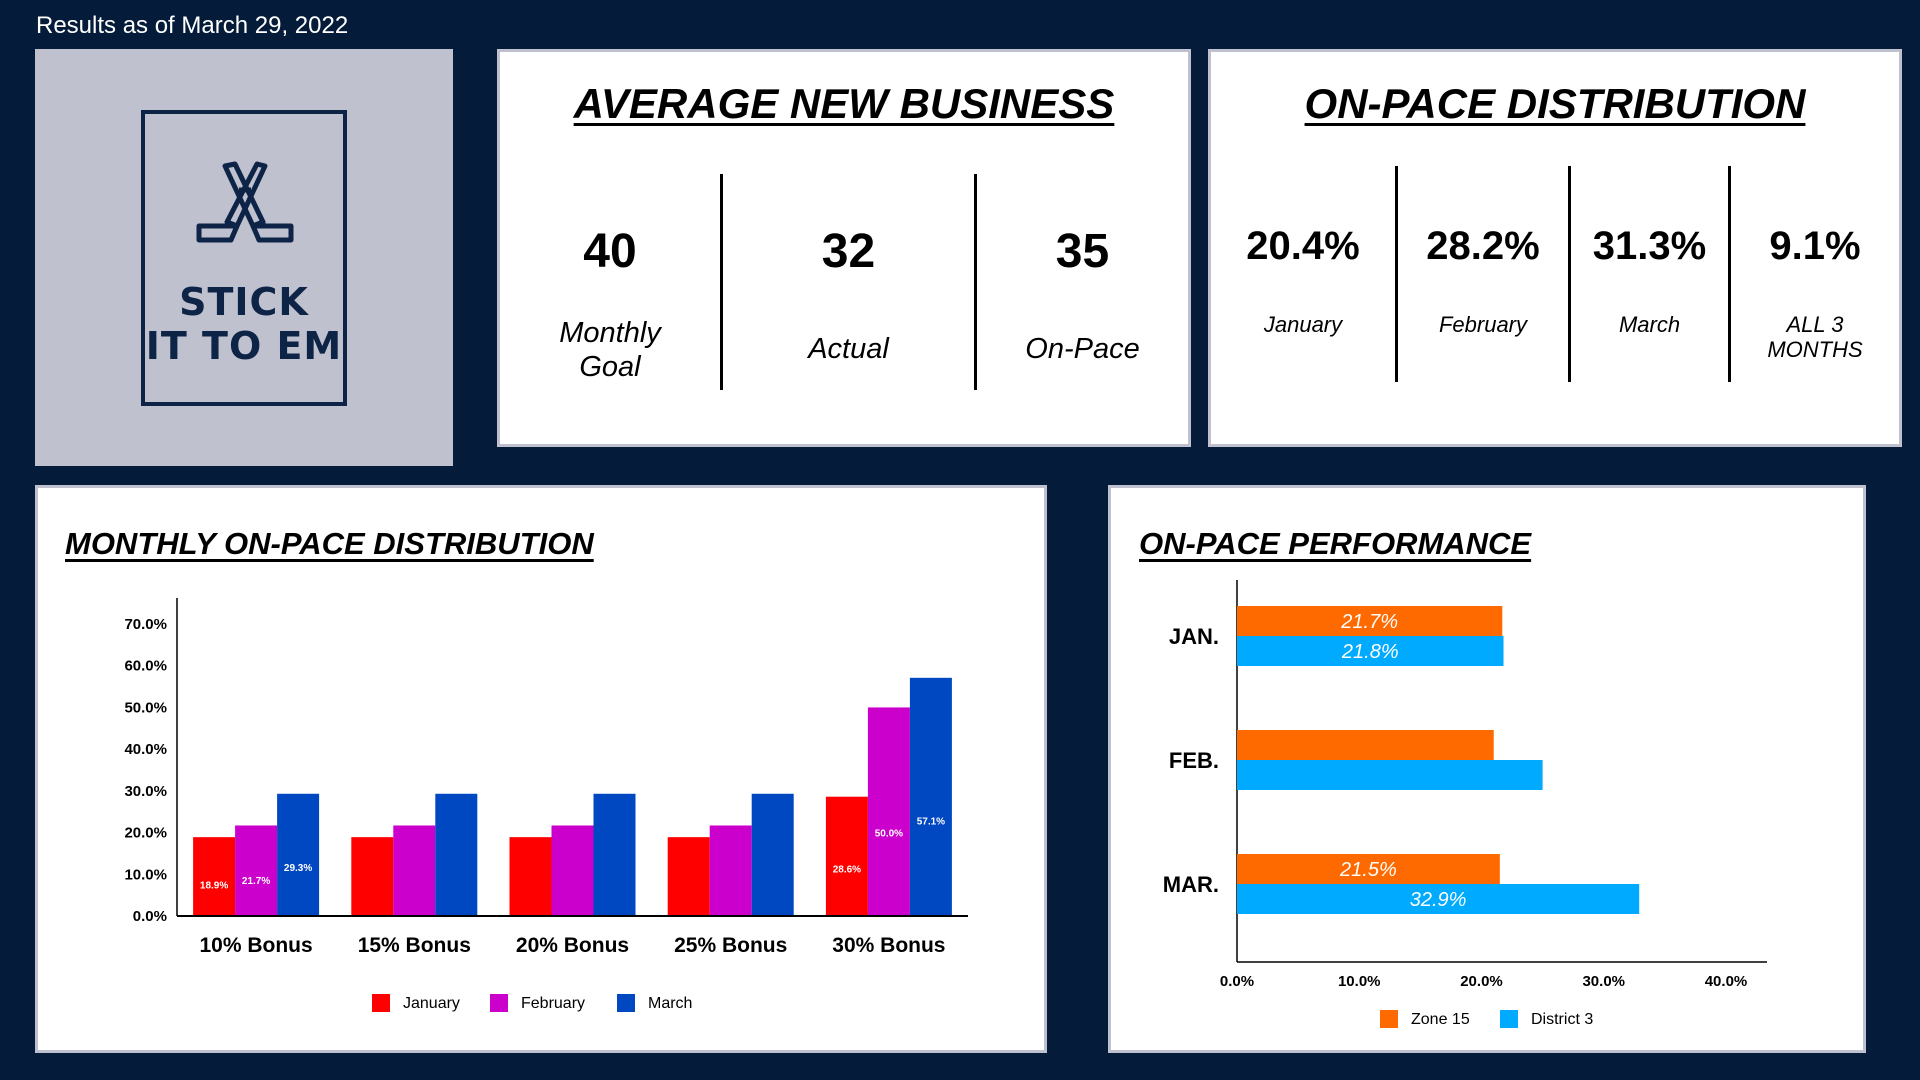 The image size is (1920, 1080). What do you see at coordinates (610, 350) in the screenshot?
I see `monthly-goal-label: Monthly Goal` at bounding box center [610, 350].